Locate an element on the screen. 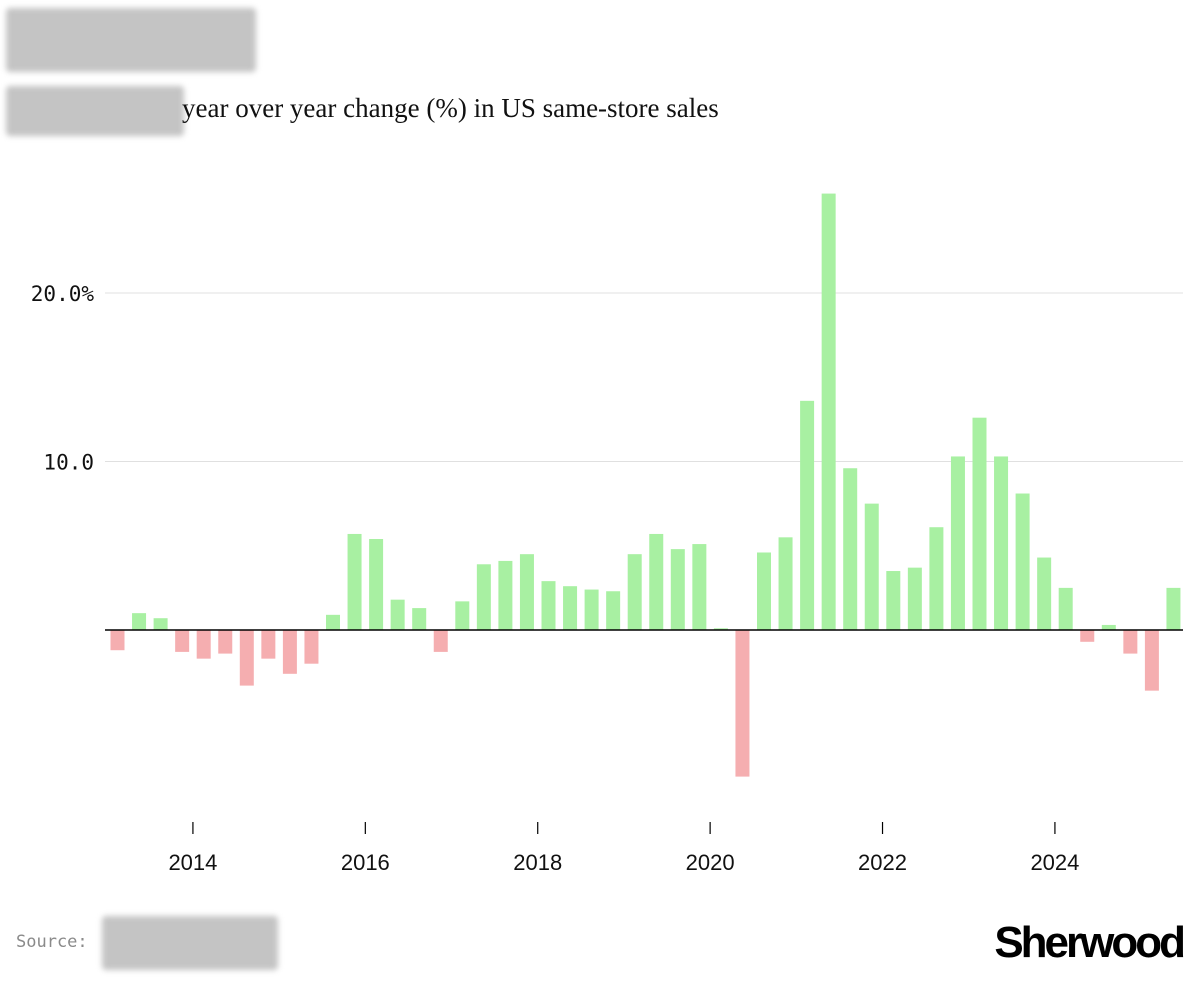 Image resolution: width=1199 pixels, height=983 pixels. x-tick-label: 2020 is located at coordinates (710, 862).